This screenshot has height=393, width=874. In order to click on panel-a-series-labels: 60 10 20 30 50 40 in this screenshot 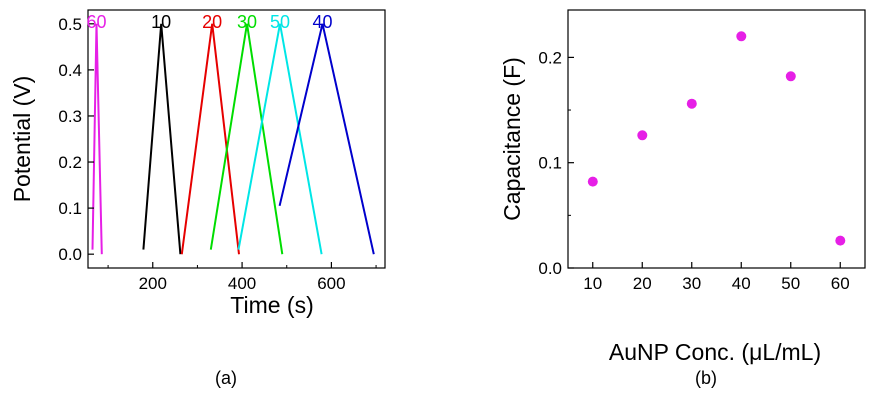, I will do `click(209, 22)`.